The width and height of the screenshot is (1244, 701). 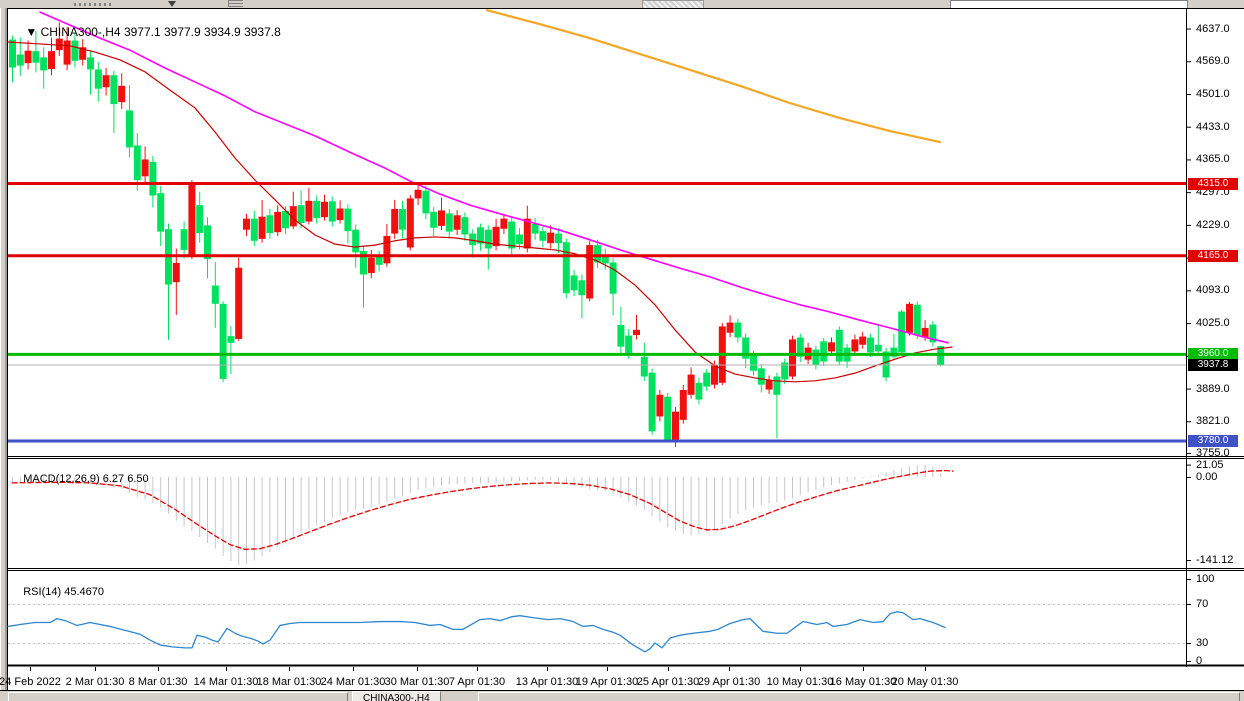 I want to click on price-level-tag: 3780.0, so click(x=1213, y=440).